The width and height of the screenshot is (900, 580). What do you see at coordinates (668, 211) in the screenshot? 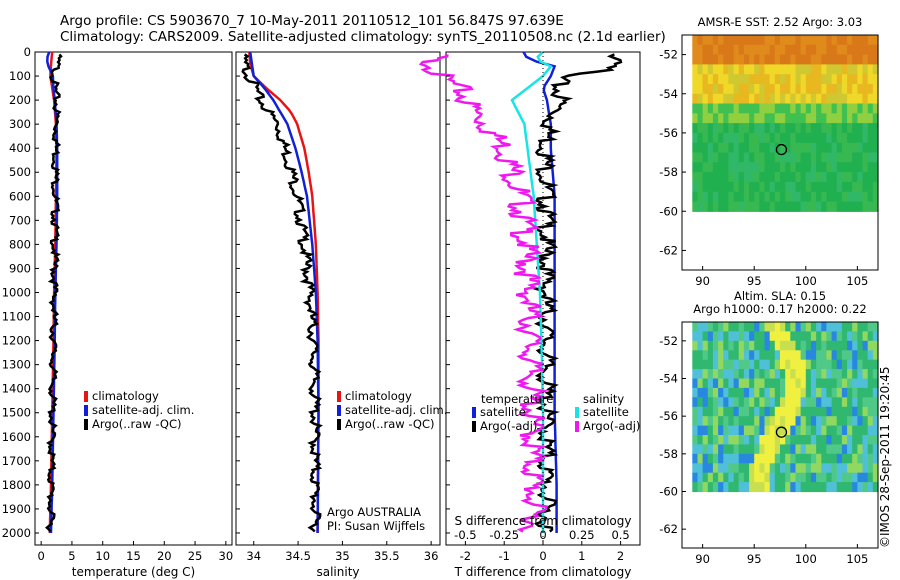
I see `y-tick-label: -60` at bounding box center [668, 211].